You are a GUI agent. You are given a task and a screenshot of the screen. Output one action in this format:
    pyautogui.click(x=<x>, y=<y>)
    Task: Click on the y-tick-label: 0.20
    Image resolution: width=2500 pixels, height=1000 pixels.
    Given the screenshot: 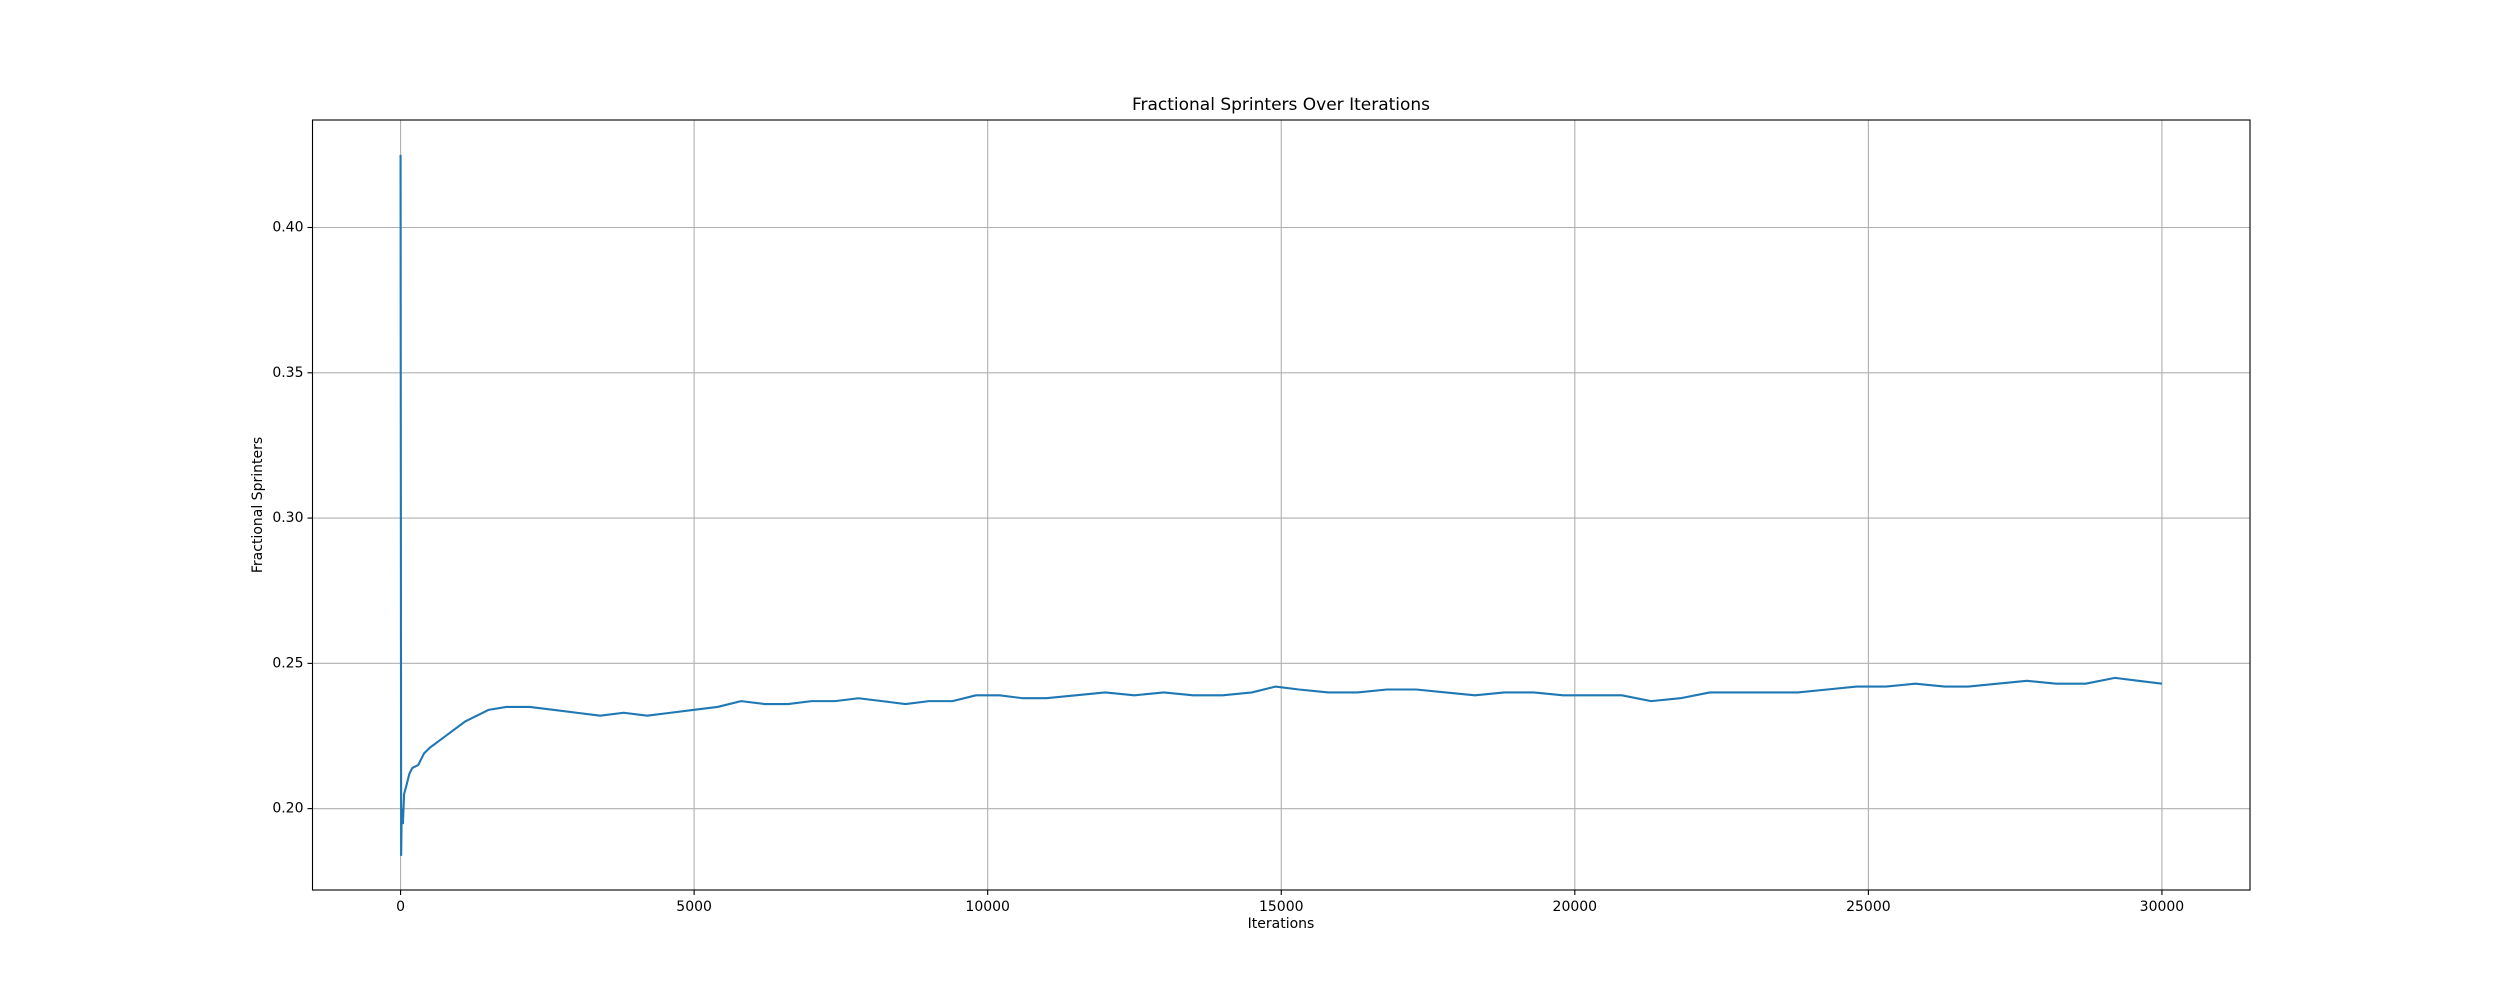 What is the action you would take?
    pyautogui.click(x=287, y=809)
    